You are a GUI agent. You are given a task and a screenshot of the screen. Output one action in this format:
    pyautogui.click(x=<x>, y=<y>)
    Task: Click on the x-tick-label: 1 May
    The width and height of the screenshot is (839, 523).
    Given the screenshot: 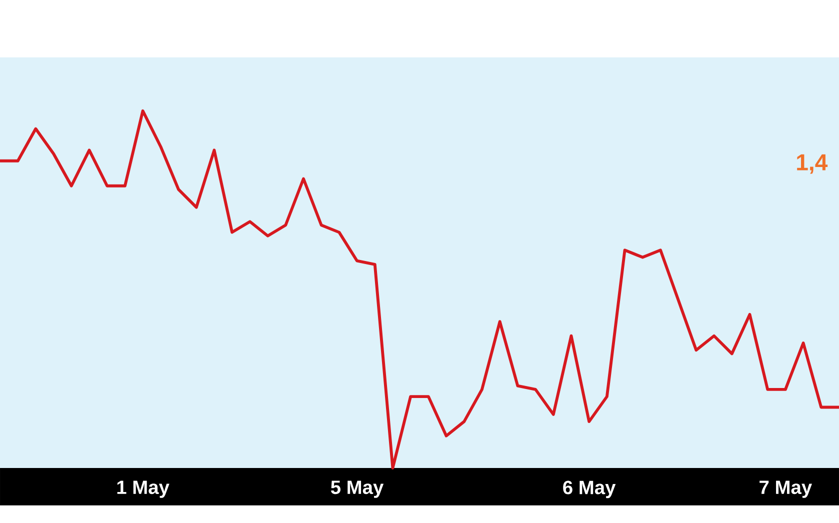 What is the action you would take?
    pyautogui.click(x=143, y=489)
    